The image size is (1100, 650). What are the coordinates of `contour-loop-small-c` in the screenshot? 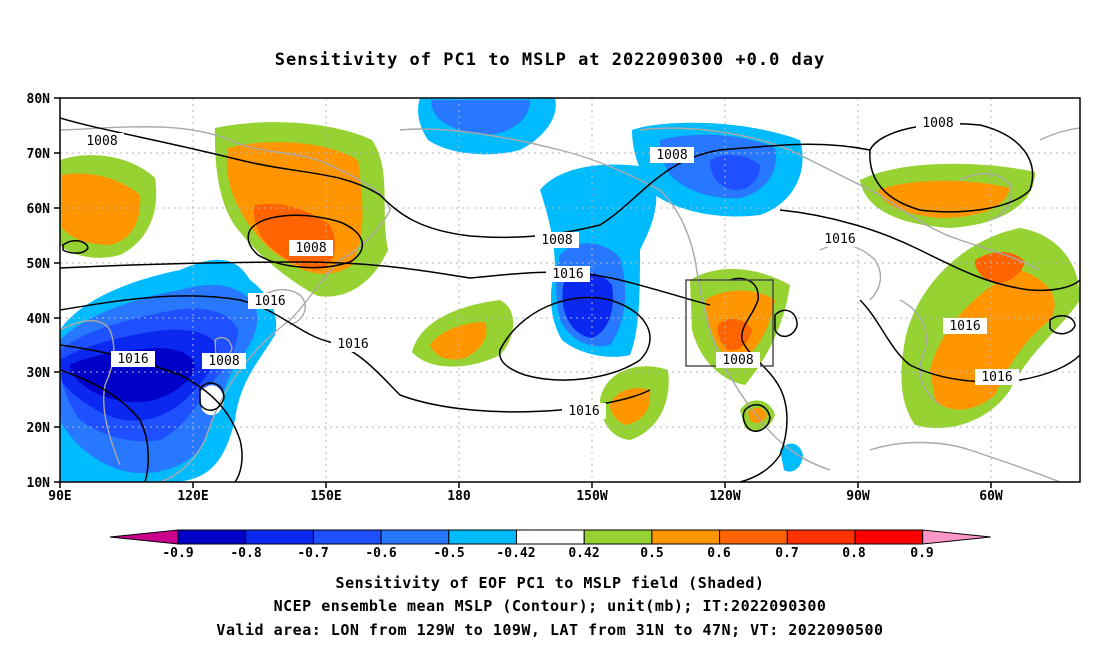 It's located at (786, 323).